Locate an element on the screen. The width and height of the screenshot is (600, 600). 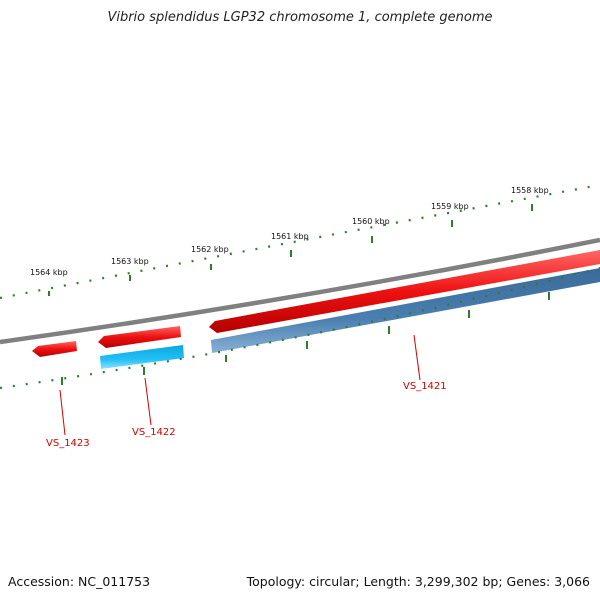
scale-label-1561: 1561 kbp is located at coordinates (290, 236).